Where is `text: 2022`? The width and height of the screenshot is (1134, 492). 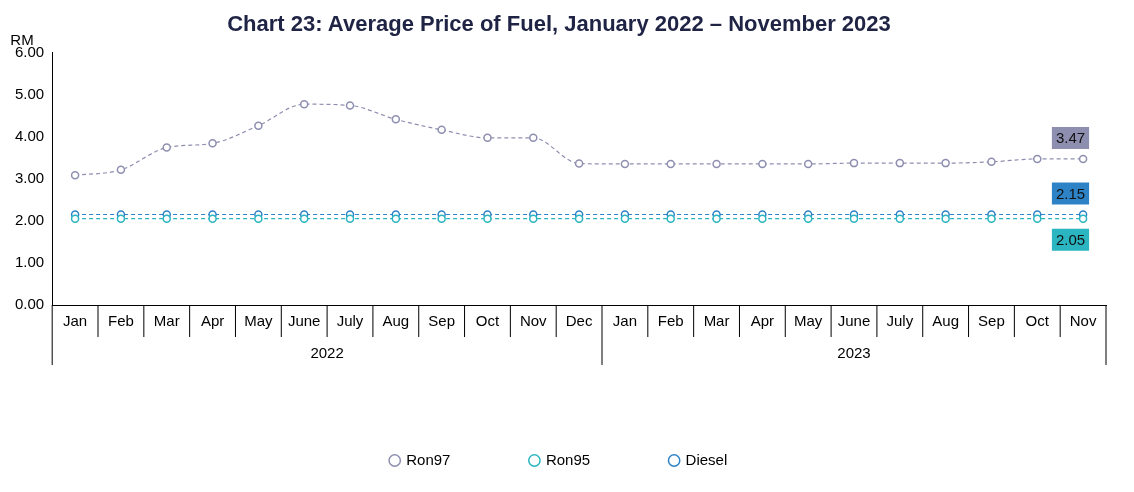
text: 2022 is located at coordinates (327, 353).